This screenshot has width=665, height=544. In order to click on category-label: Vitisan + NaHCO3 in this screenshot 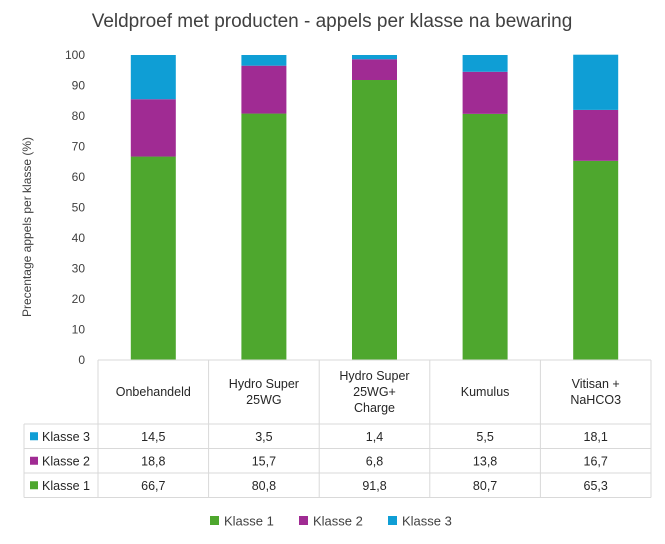, I will do `click(595, 392)`.